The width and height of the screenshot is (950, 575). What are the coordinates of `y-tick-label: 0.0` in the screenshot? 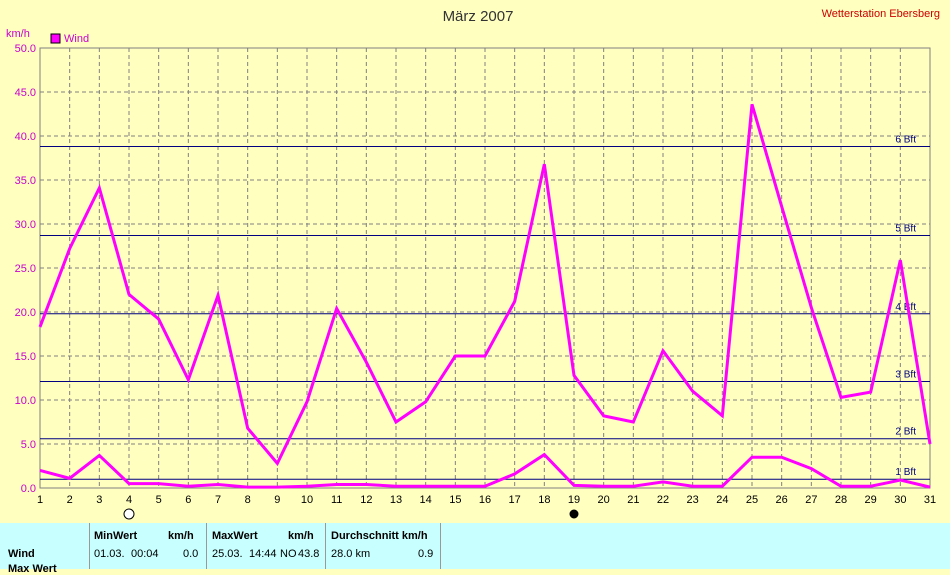 It's located at (28, 489).